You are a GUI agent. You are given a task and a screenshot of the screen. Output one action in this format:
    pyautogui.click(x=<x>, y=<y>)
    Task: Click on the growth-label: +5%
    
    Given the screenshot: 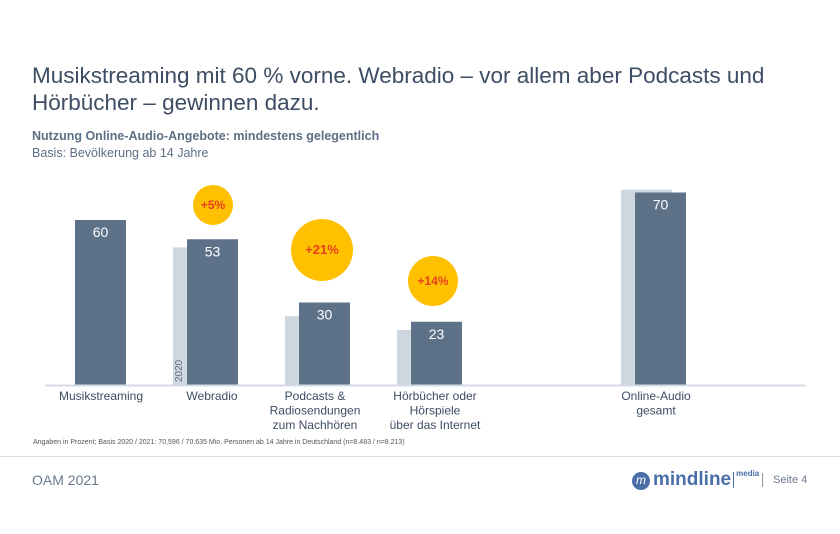 What is the action you would take?
    pyautogui.click(x=213, y=205)
    